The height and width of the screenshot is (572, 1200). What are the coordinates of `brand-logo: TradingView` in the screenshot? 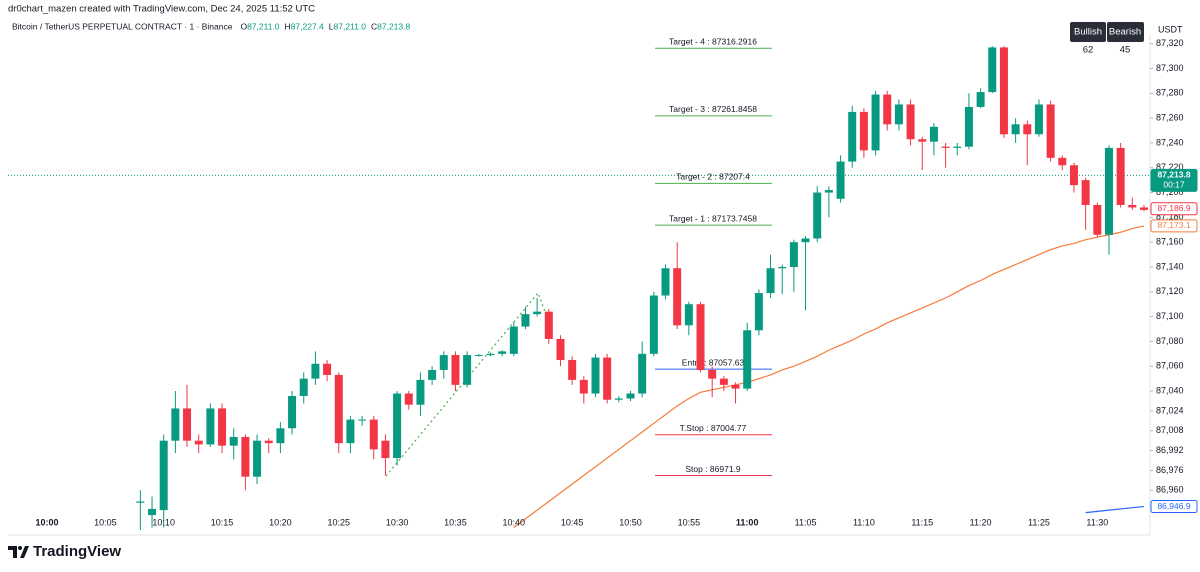 It's located at (64, 551).